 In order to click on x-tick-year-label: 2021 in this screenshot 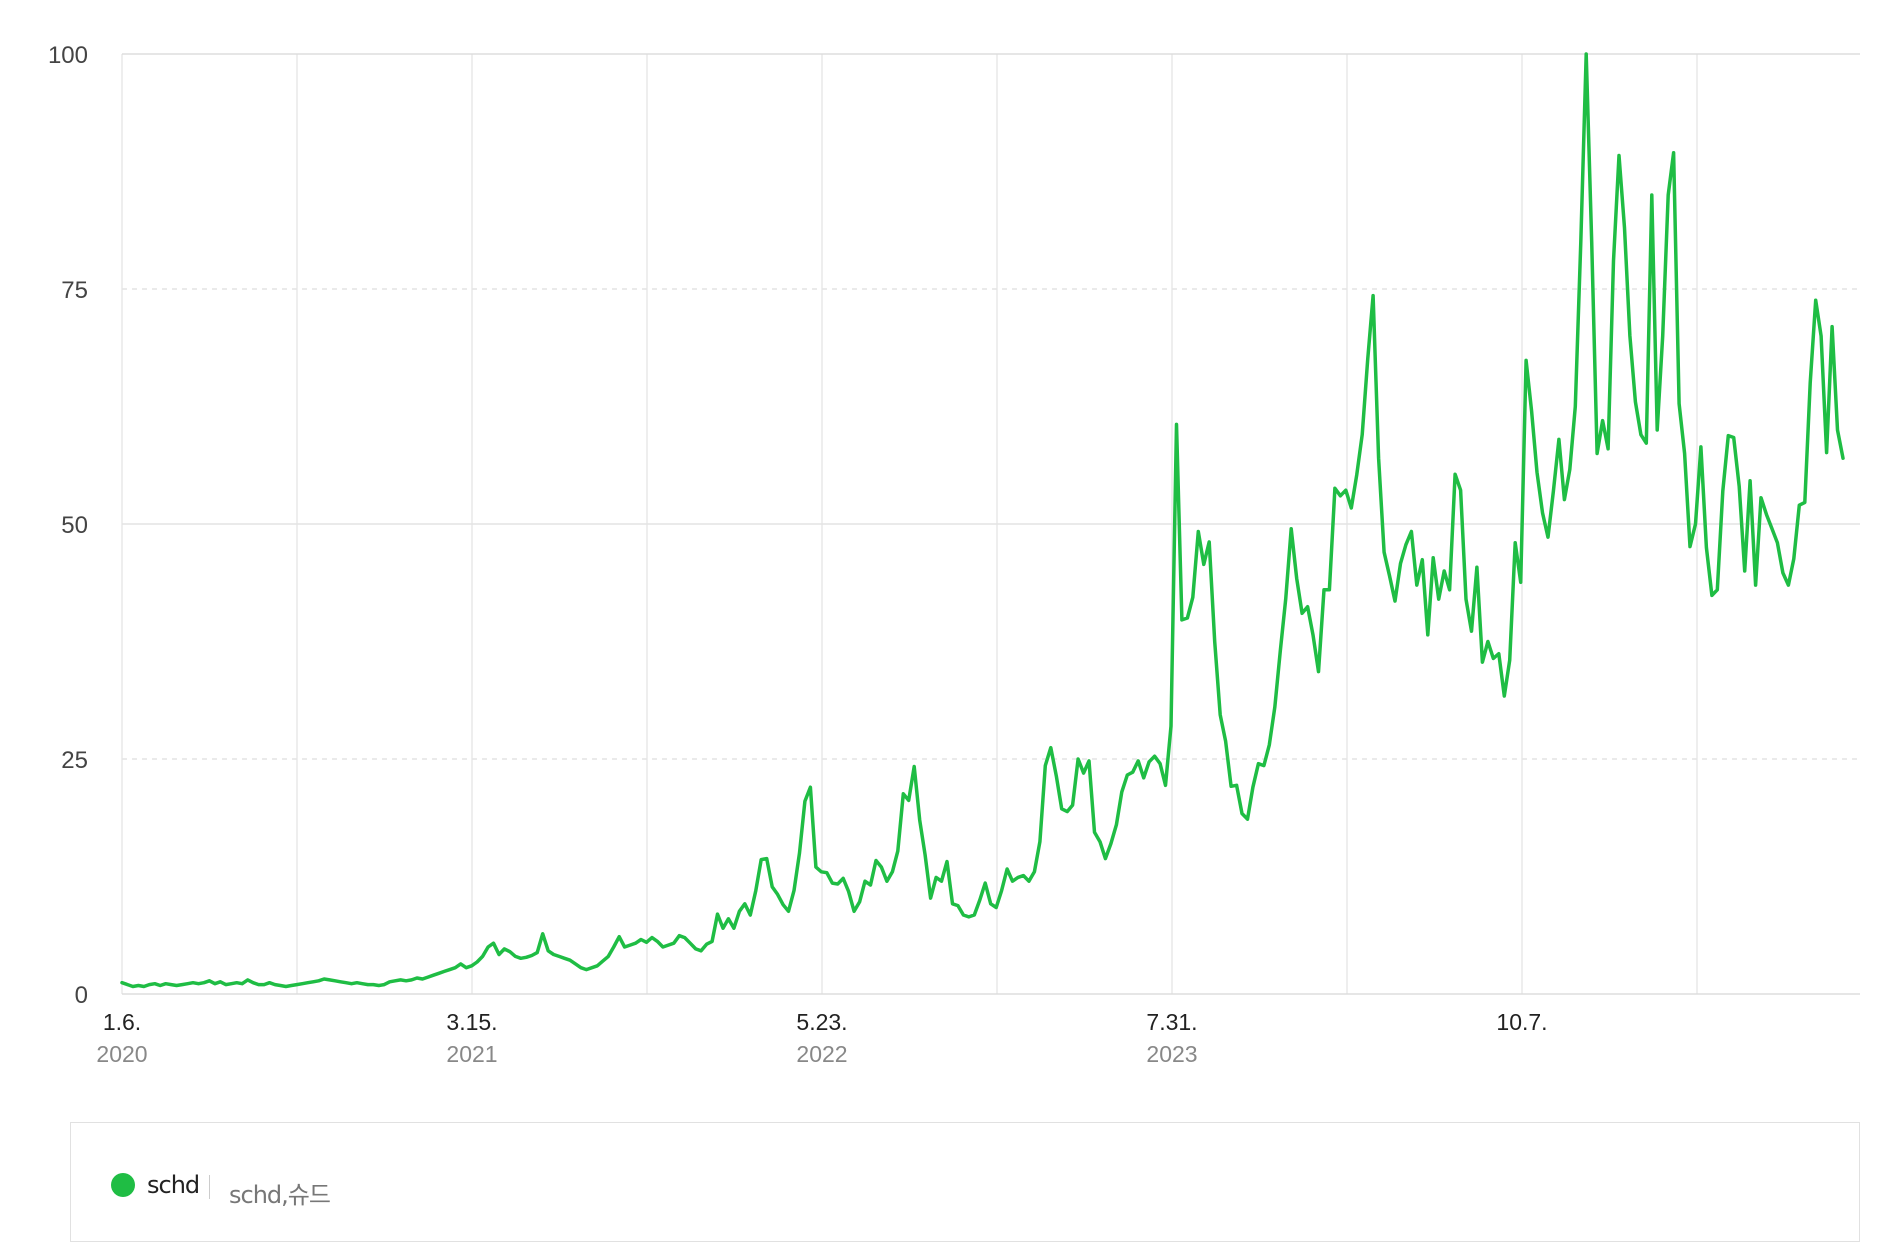, I will do `click(471, 1054)`.